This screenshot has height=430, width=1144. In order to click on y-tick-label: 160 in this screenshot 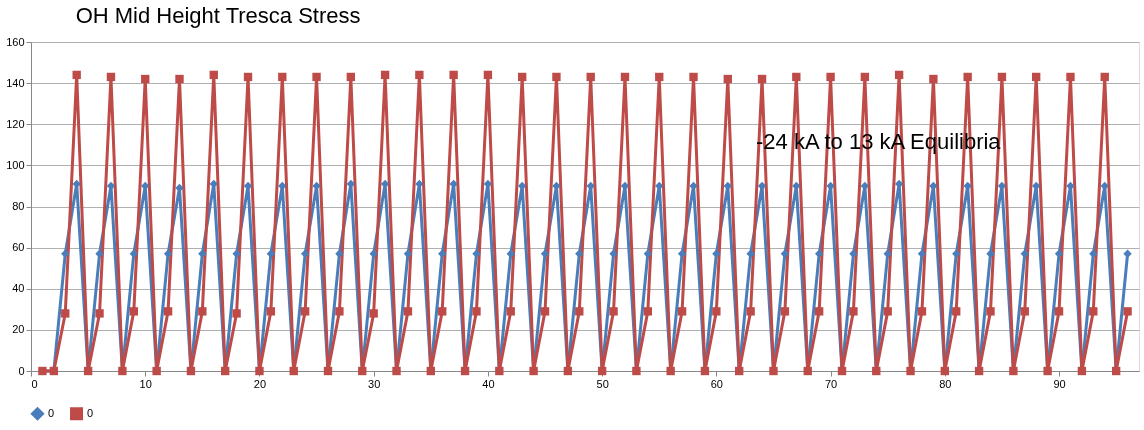, I will do `click(15, 41)`.